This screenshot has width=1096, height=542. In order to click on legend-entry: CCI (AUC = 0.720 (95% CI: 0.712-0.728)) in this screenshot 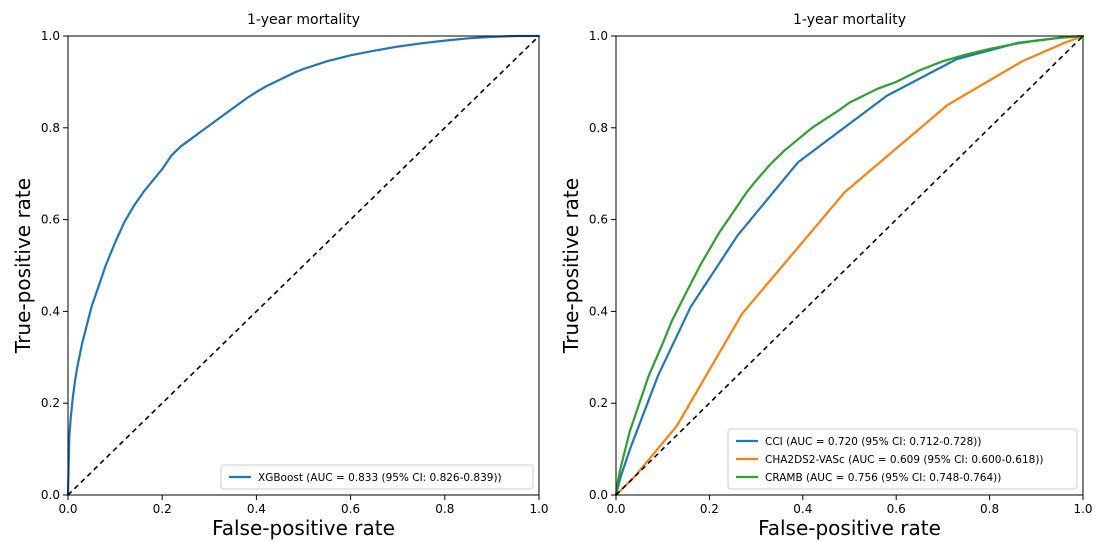, I will do `click(873, 442)`.